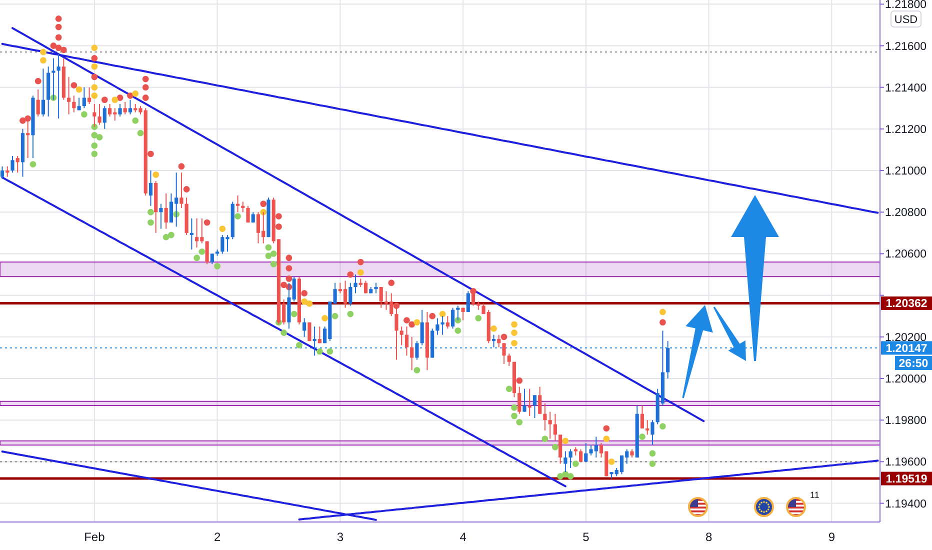 The width and height of the screenshot is (932, 550). I want to click on text: 26:50, so click(913, 364).